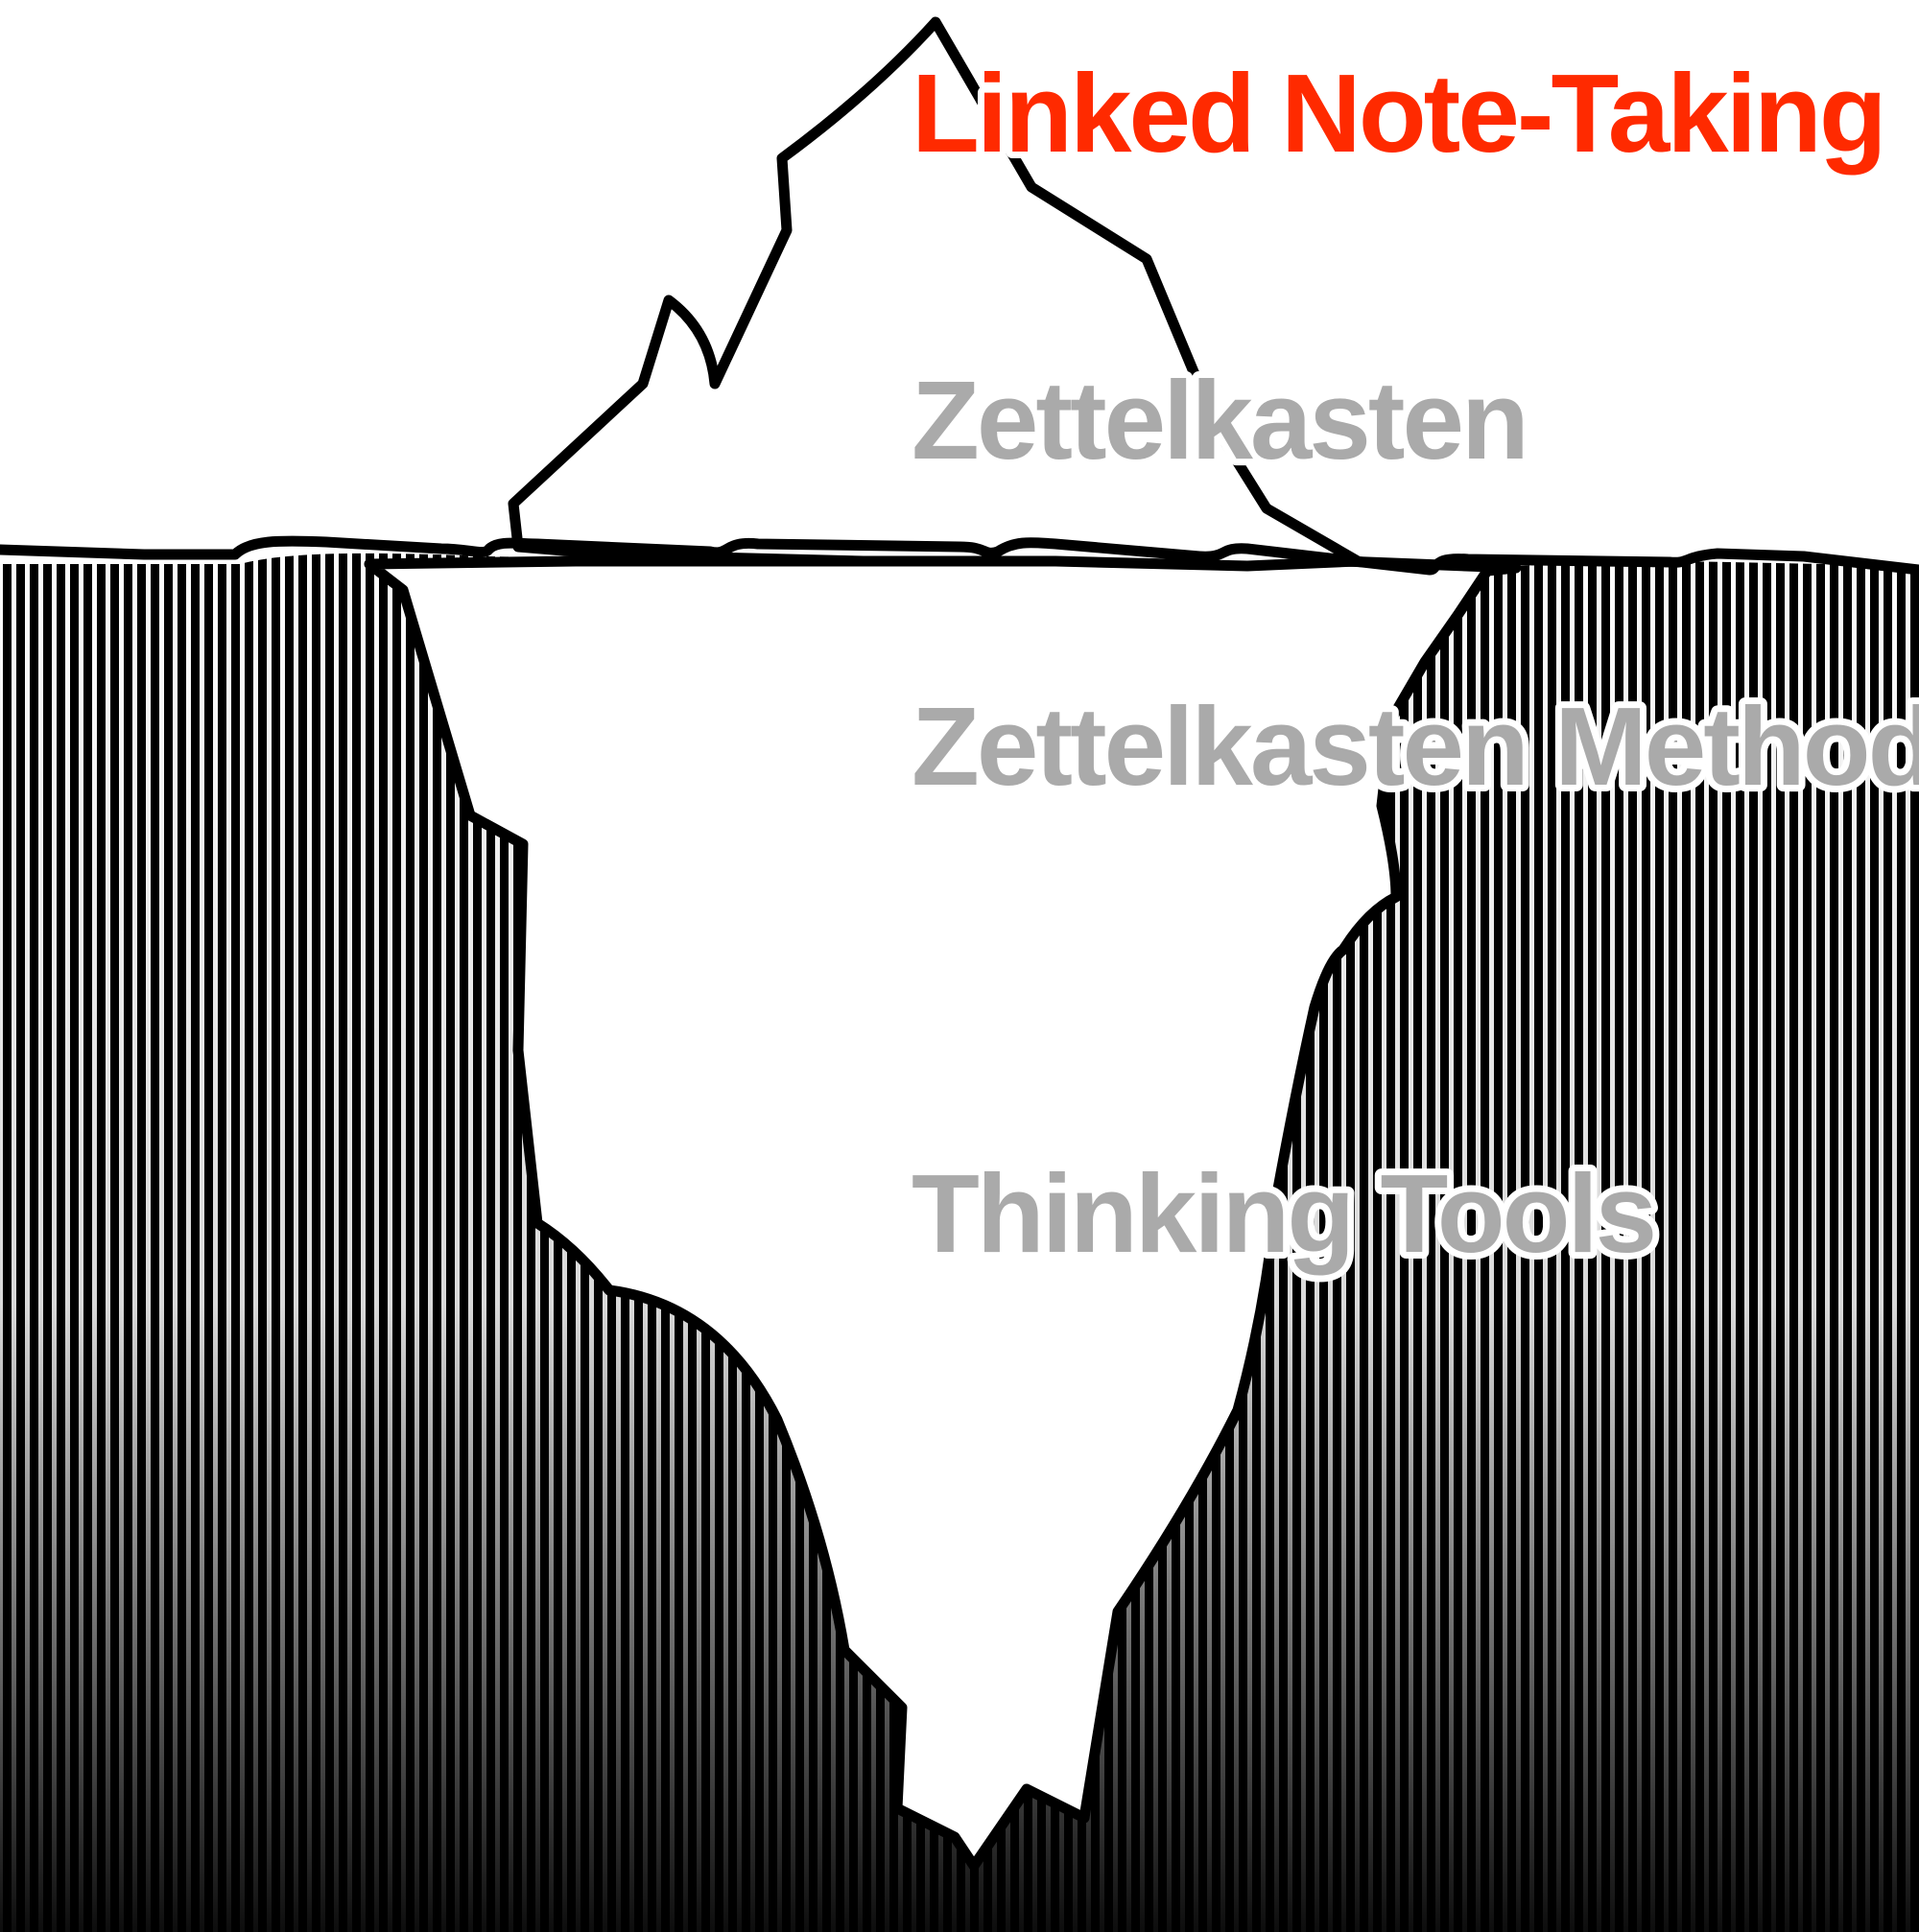 The image size is (1919, 1932). What do you see at coordinates (1398, 113) in the screenshot?
I see `label-linked-note-taking: Linked Note-Taking` at bounding box center [1398, 113].